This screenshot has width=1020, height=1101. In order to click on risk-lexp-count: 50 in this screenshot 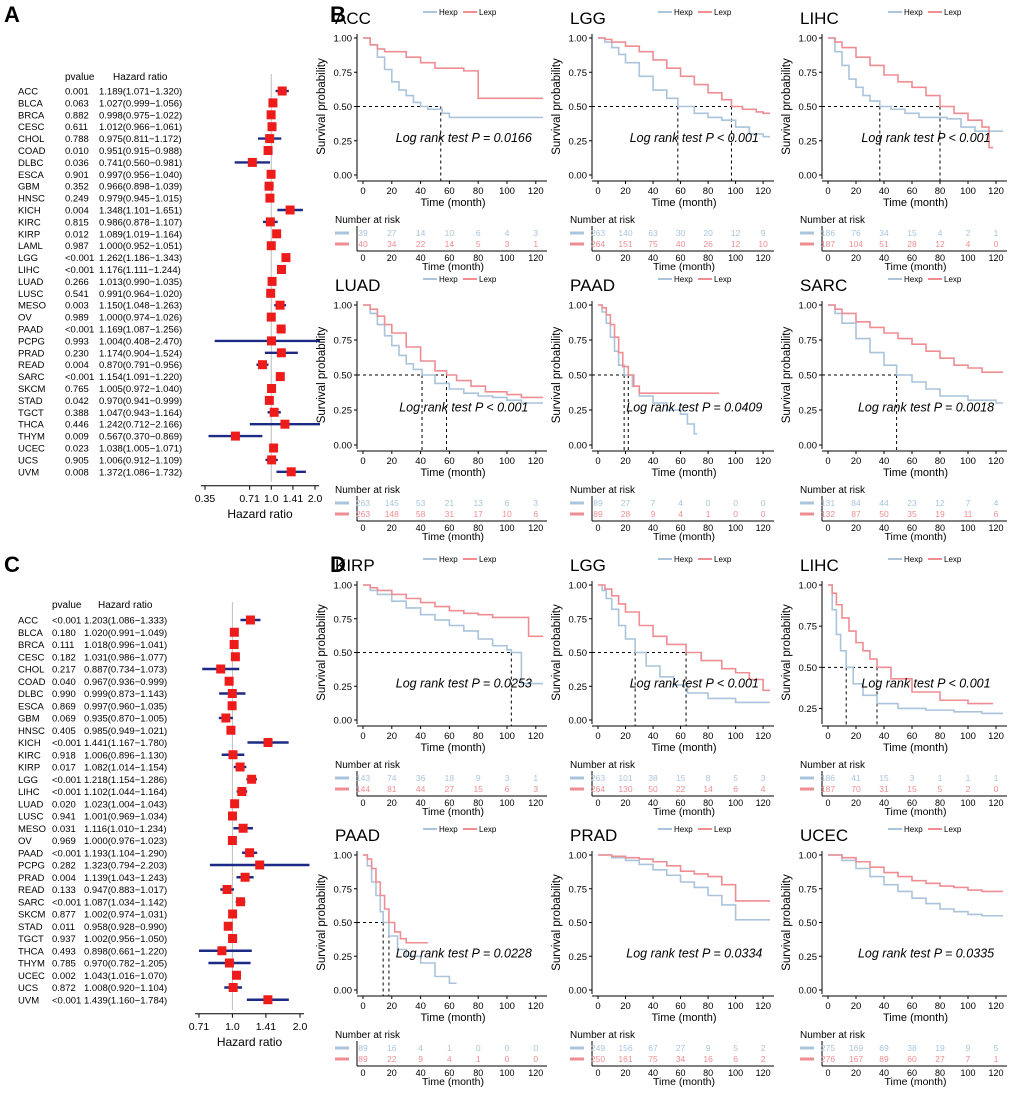, I will do `click(884, 514)`.